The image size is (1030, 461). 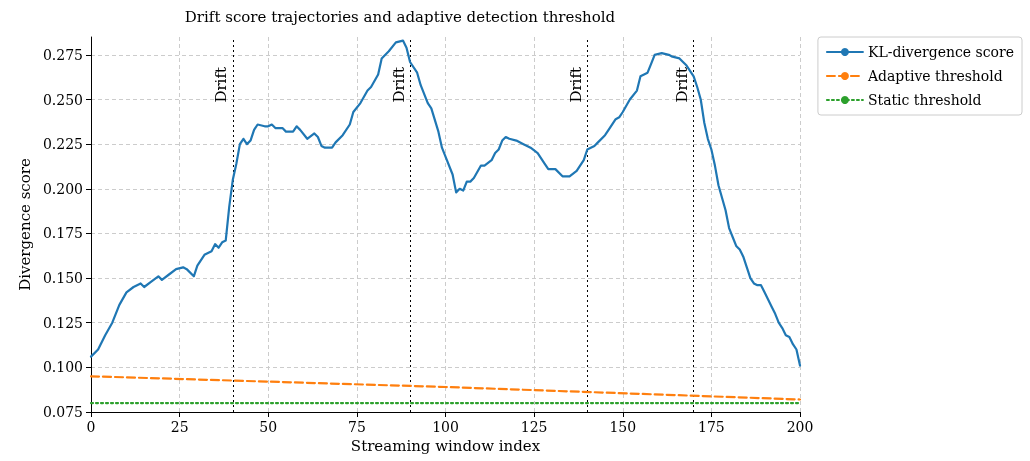 I want to click on x-tick-label: 125, so click(x=534, y=427).